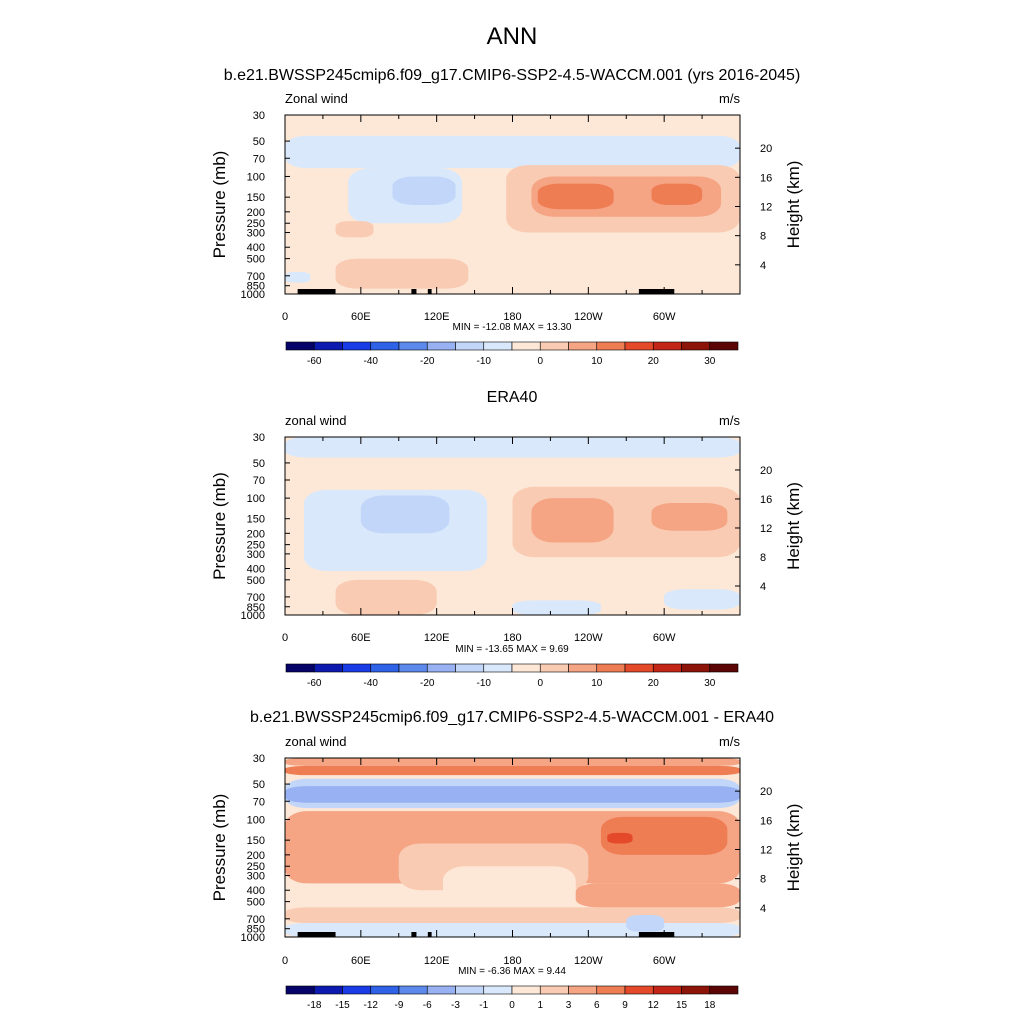 This screenshot has width=1024, height=1024. Describe the element at coordinates (569, 1005) in the screenshot. I see `colorbar-label: 3` at that location.